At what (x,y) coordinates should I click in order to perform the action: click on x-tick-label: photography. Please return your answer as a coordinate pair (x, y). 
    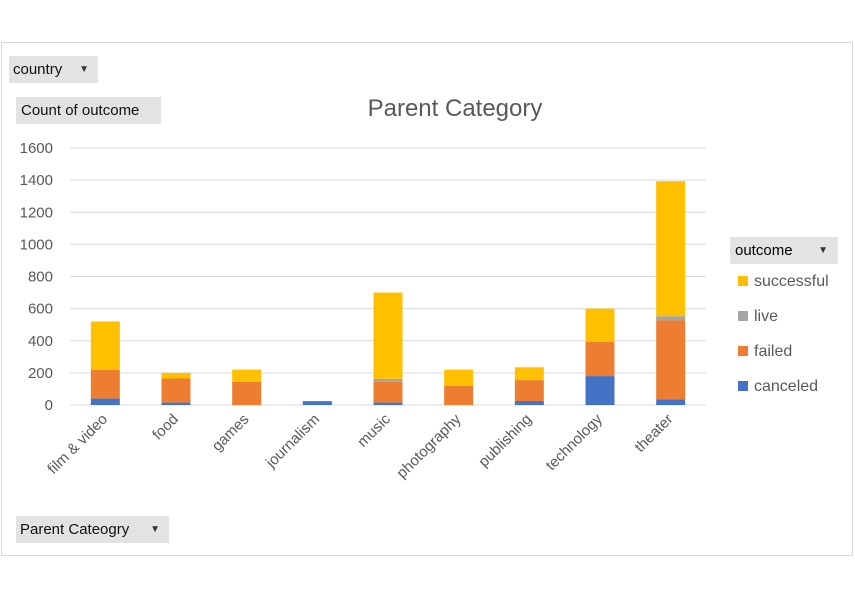
    Looking at the image, I should click on (428, 445).